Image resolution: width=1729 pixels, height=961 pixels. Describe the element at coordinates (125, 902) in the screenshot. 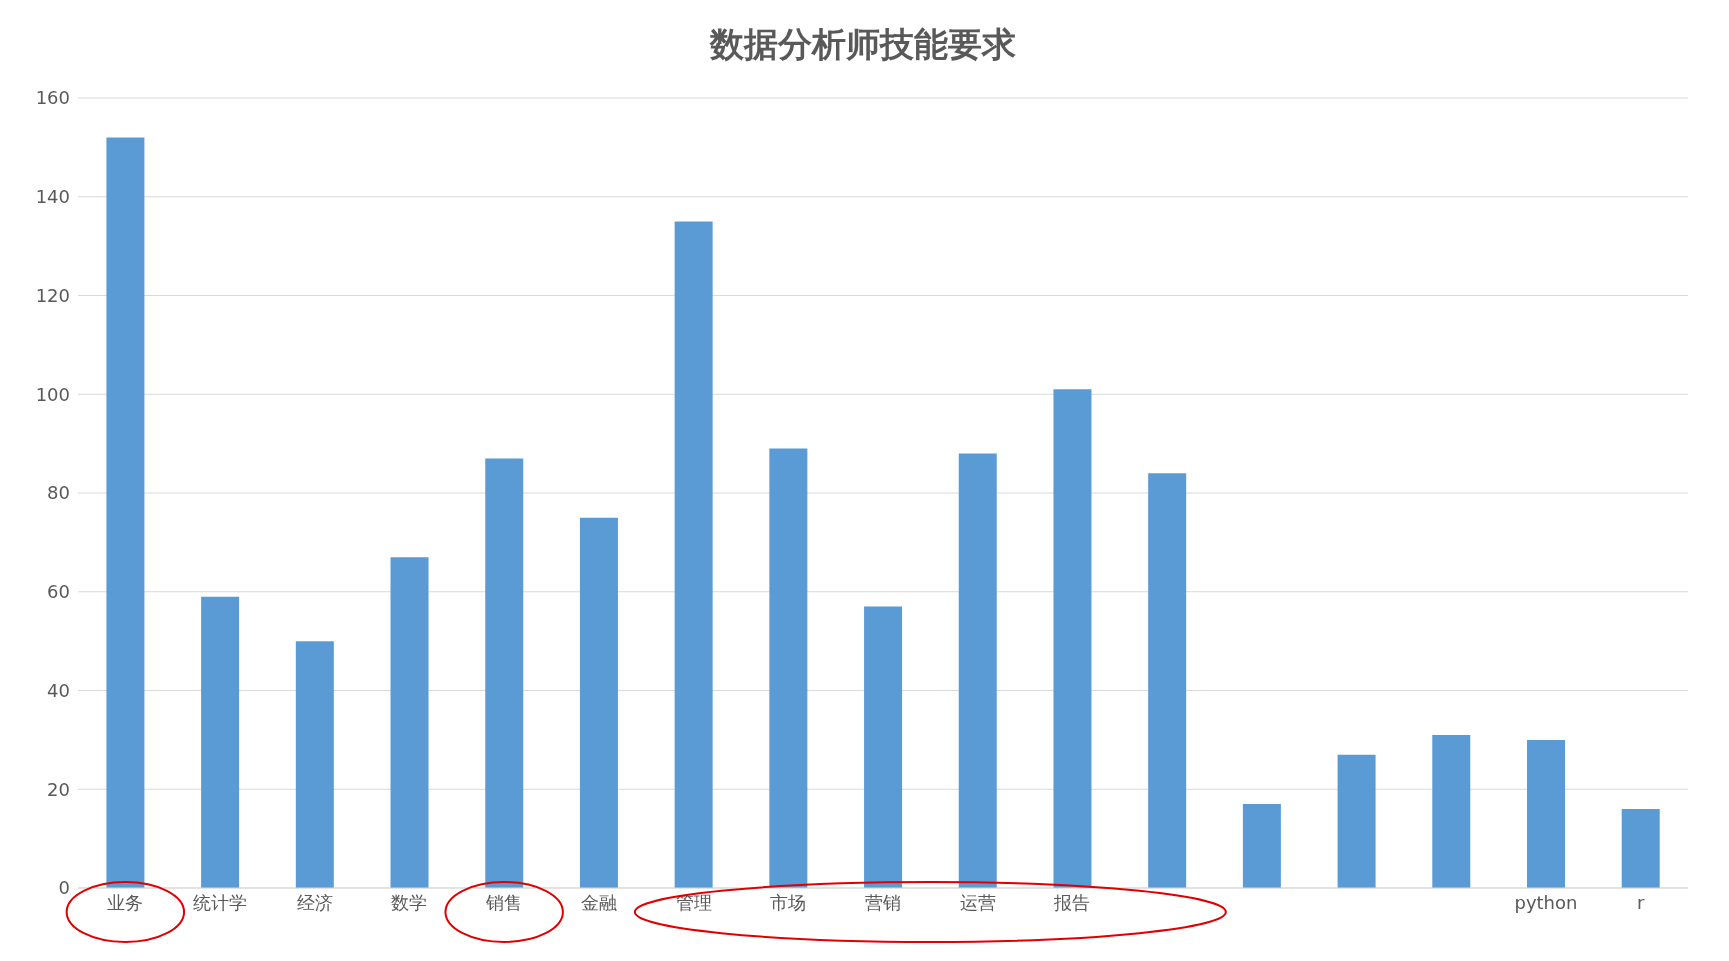

I see `x-tick-label: 业务` at that location.